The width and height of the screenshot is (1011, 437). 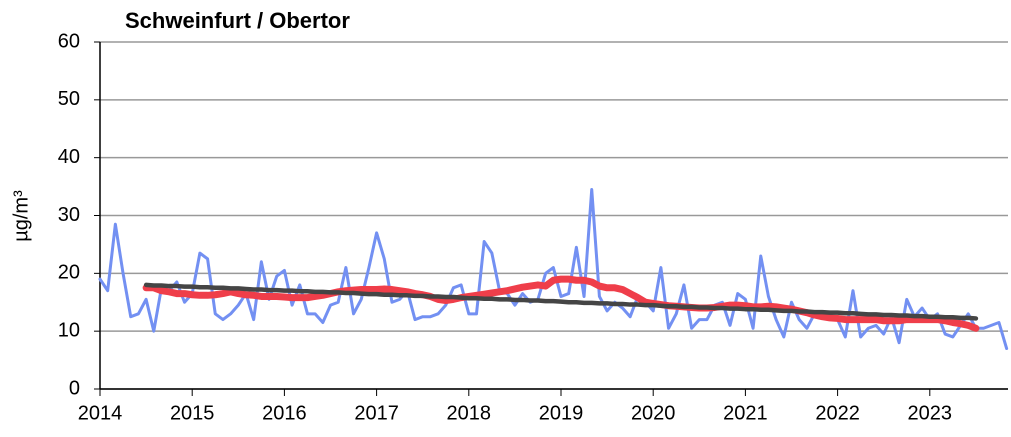 I want to click on y-tick-label: 30, so click(x=69, y=215).